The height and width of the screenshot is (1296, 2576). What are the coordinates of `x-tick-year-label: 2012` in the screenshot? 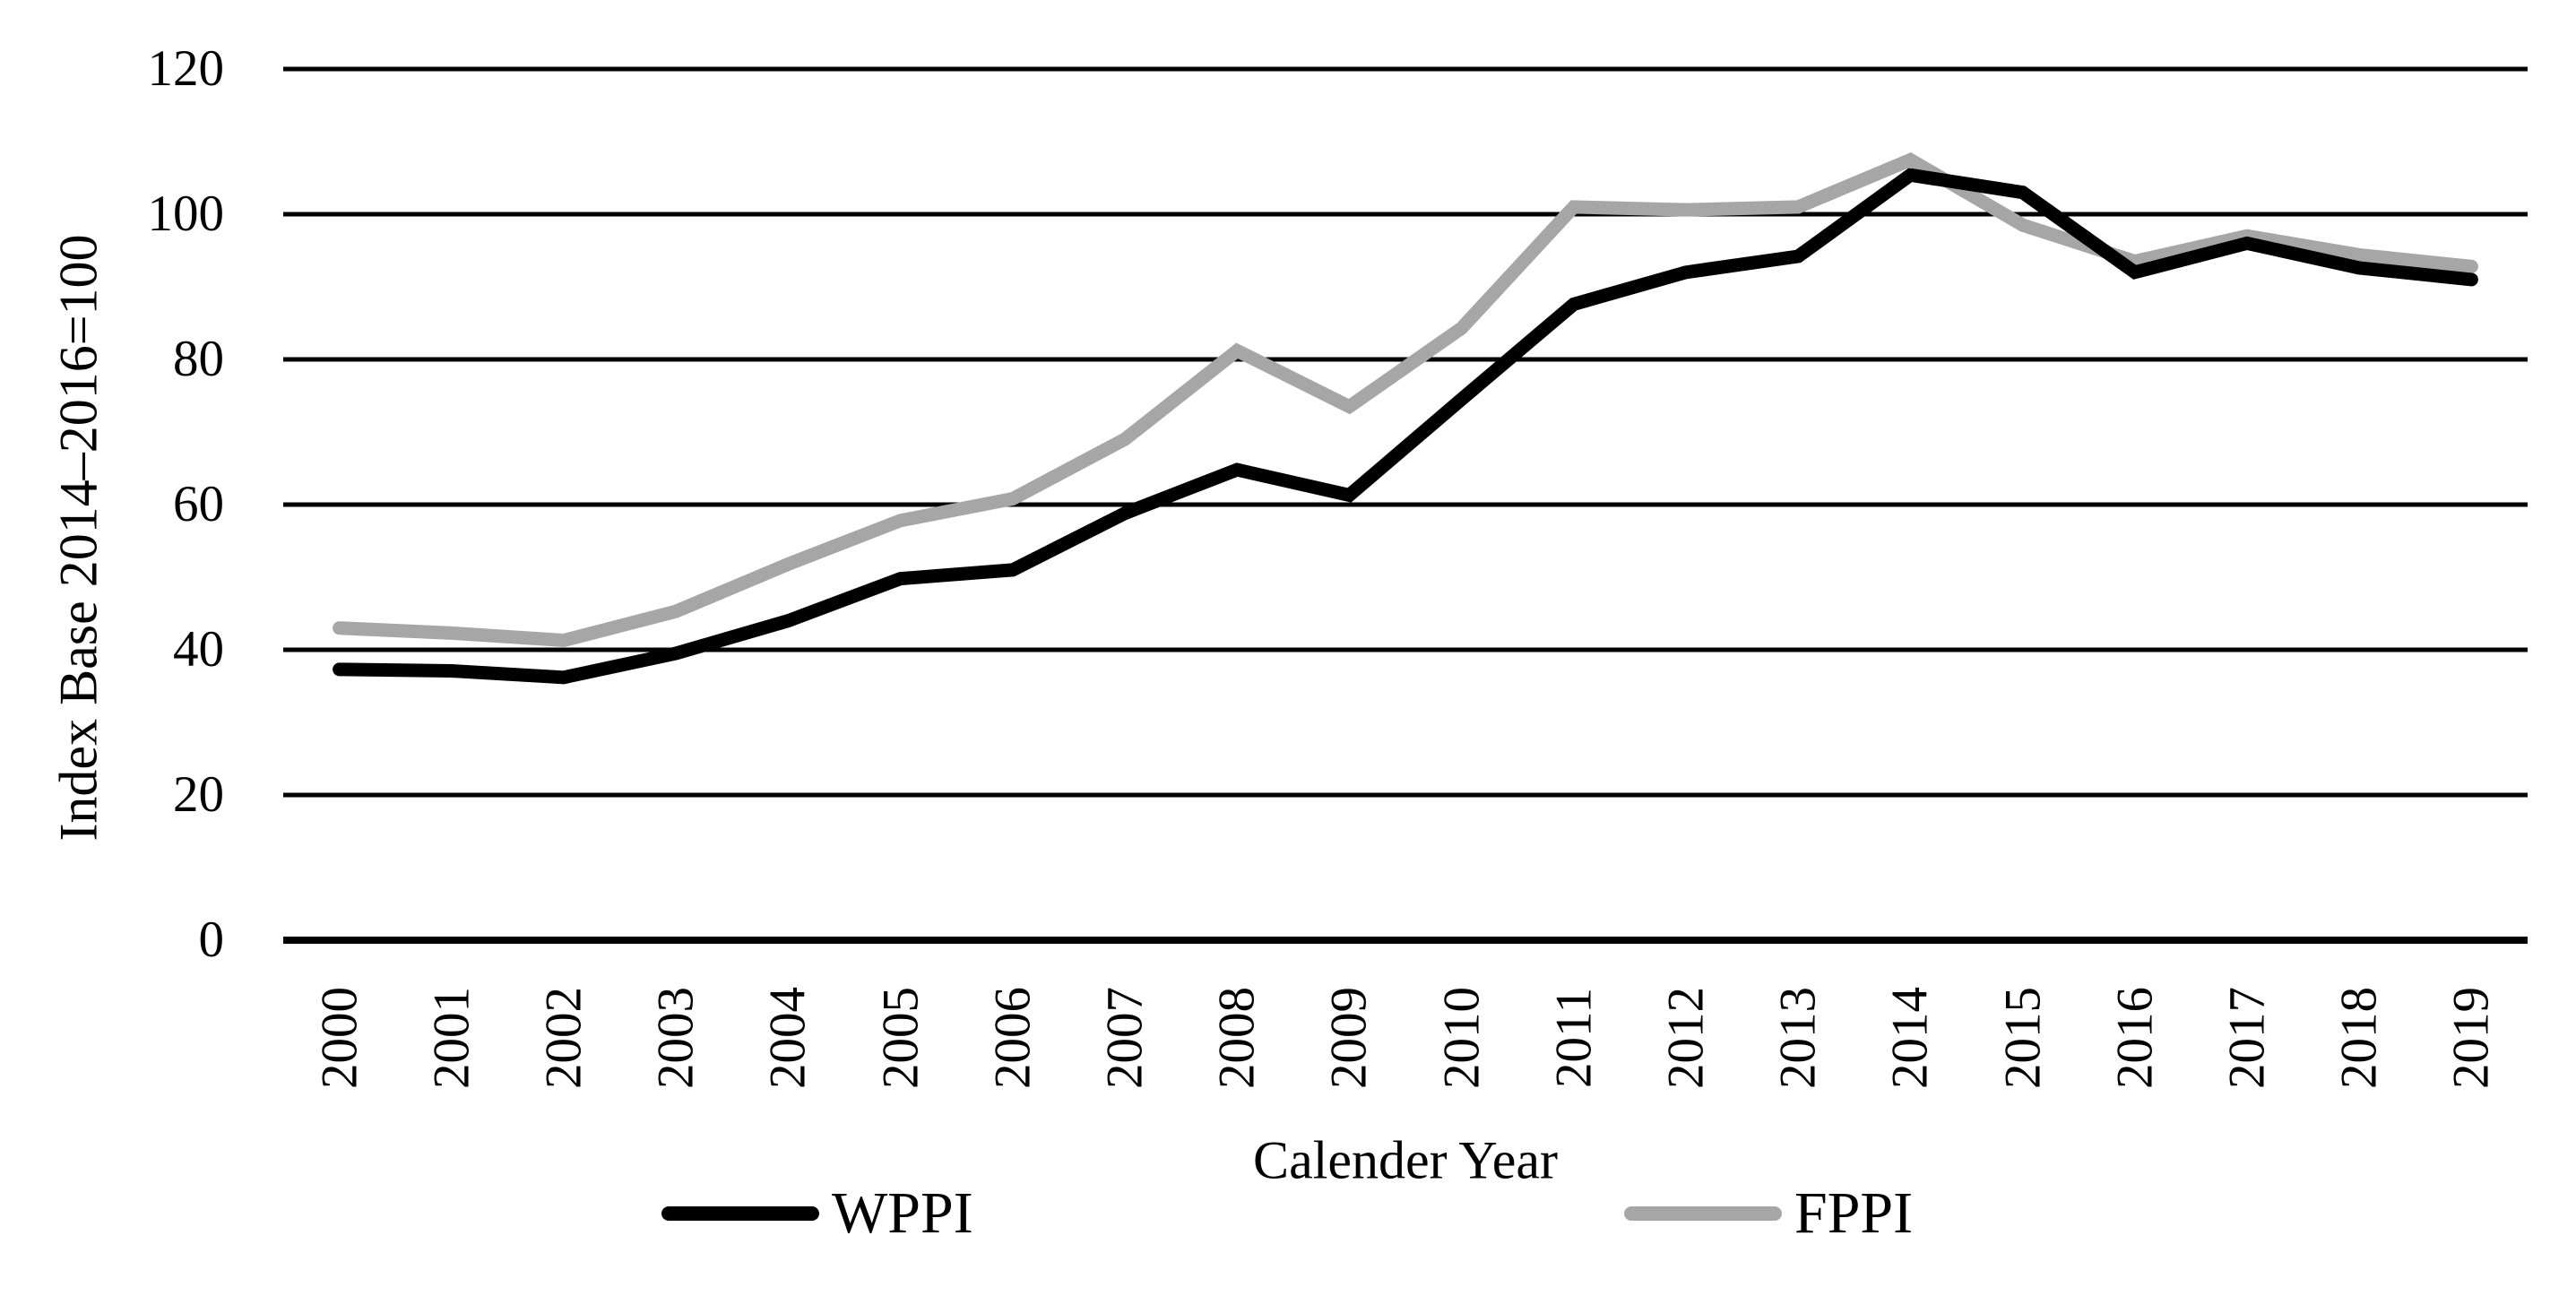 It's located at (1686, 1038).